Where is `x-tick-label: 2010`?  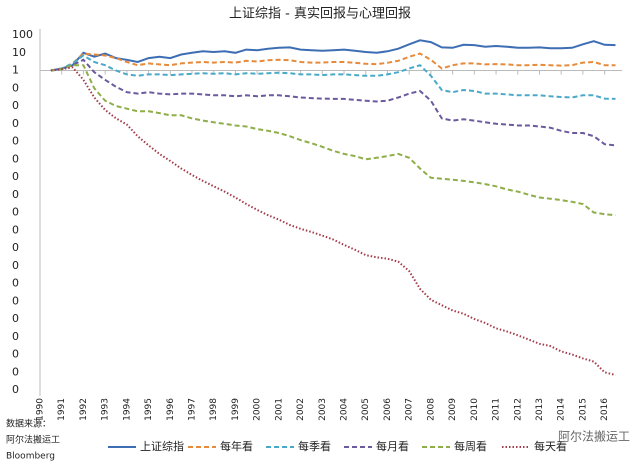 x-tick-label: 2010 is located at coordinates (475, 409).